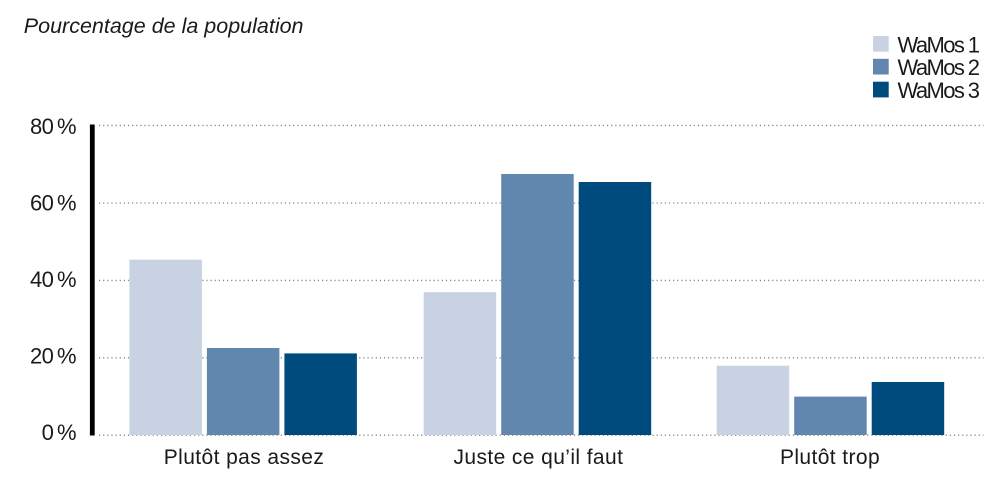  What do you see at coordinates (59, 432) in the screenshot?
I see `svg-text: 0 %` at bounding box center [59, 432].